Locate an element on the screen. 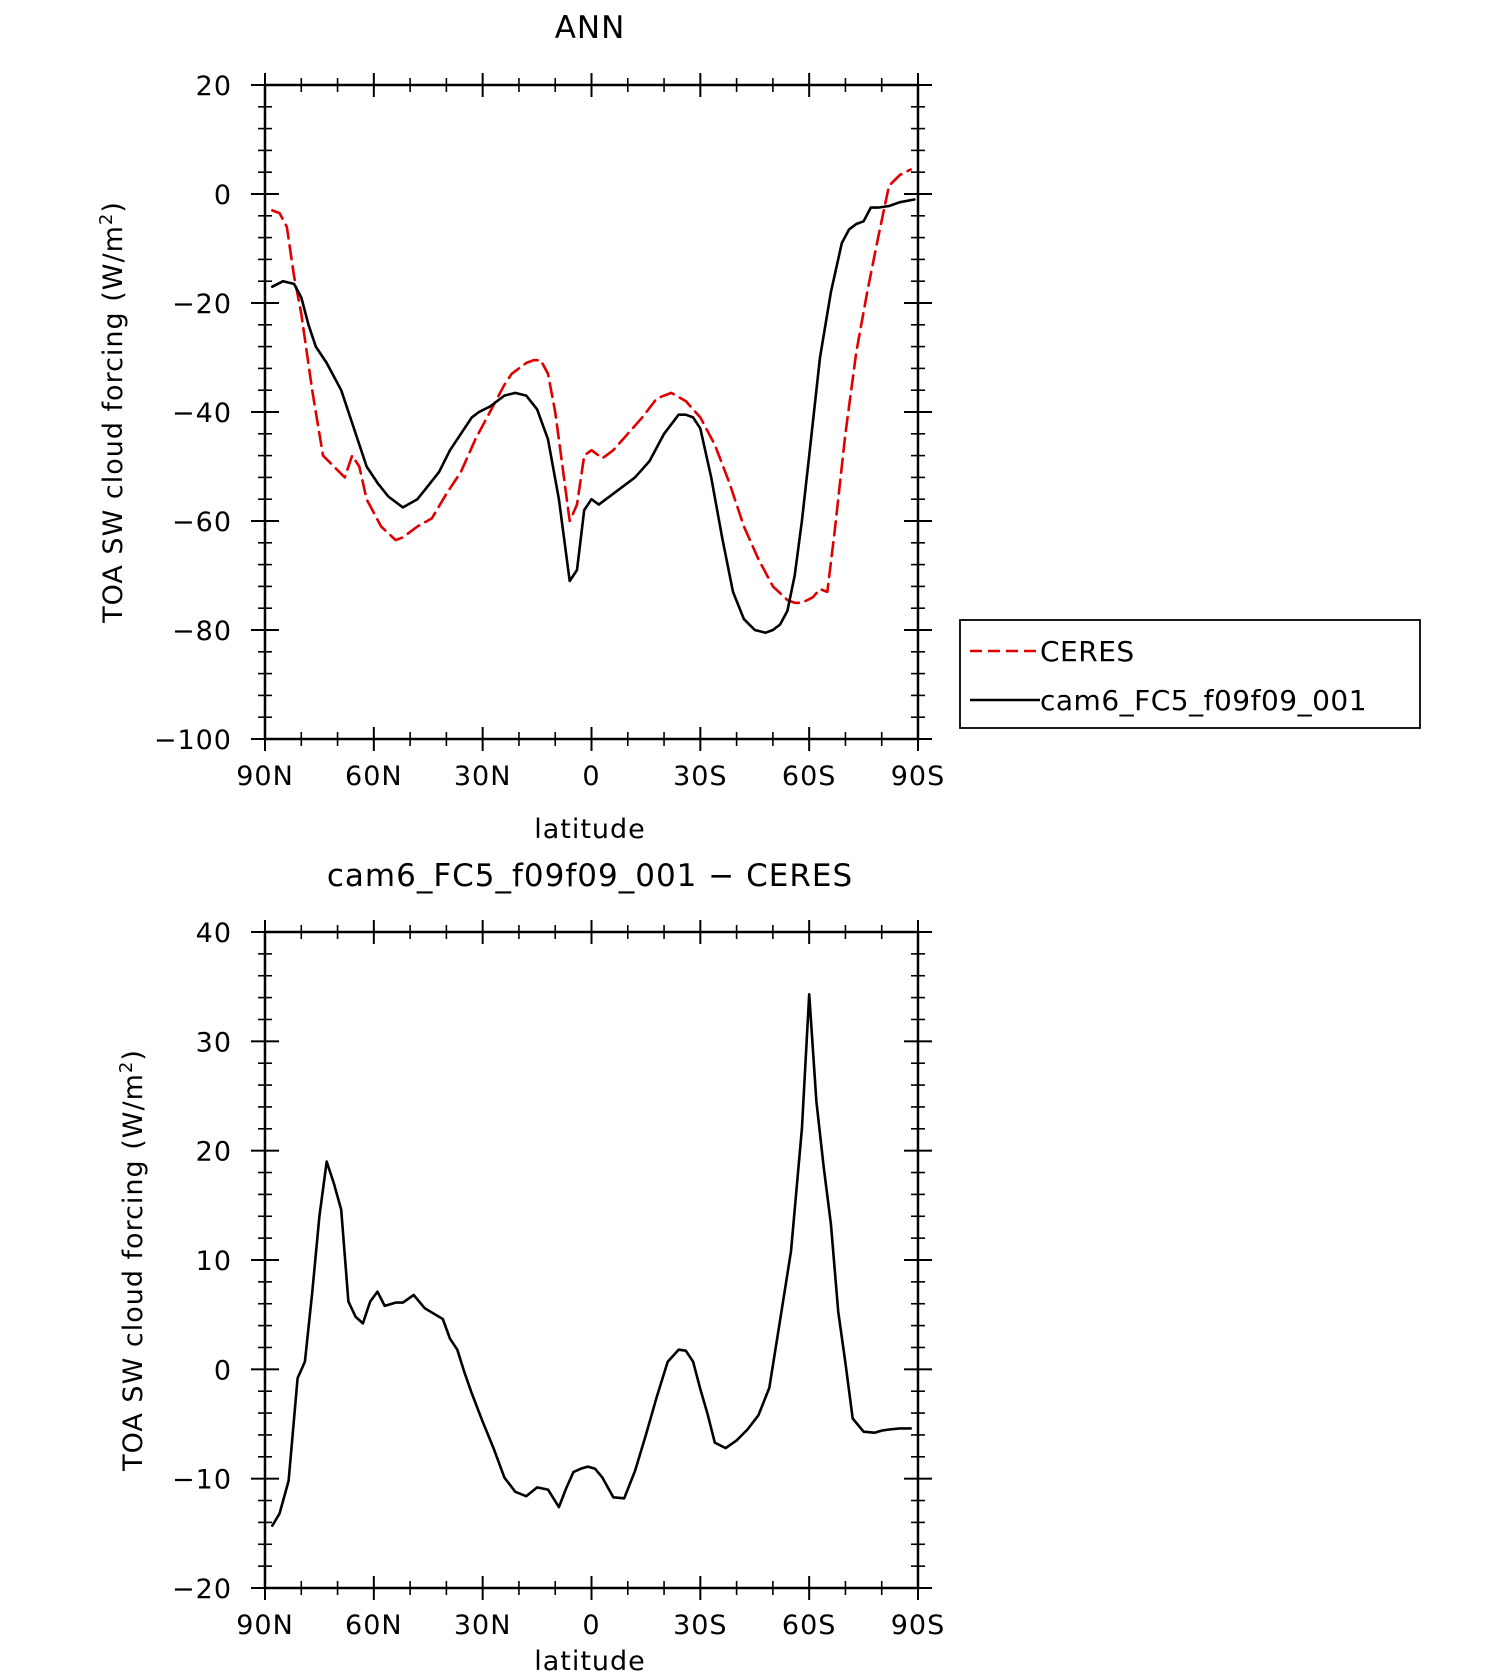 This screenshot has height=1678, width=1498. top-y-tick-label: −20 is located at coordinates (202, 304).